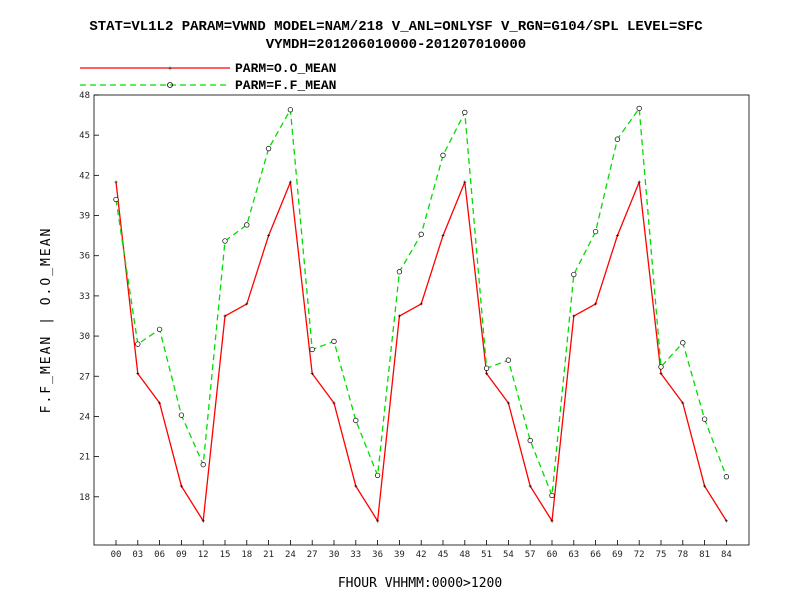 The height and width of the screenshot is (612, 792). Describe the element at coordinates (377, 555) in the screenshot. I see `x-tick-label: 36` at that location.